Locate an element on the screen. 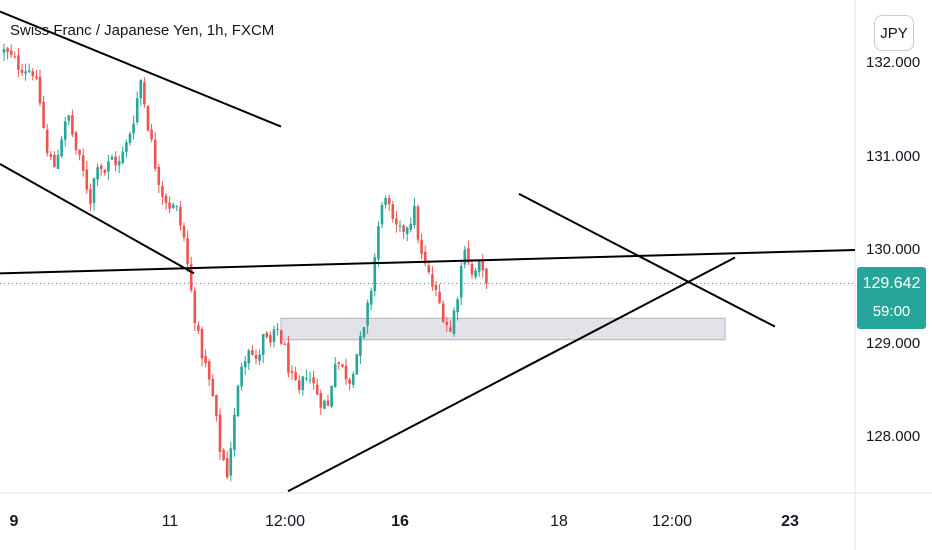  time-tick-label: 12:00 is located at coordinates (672, 521).